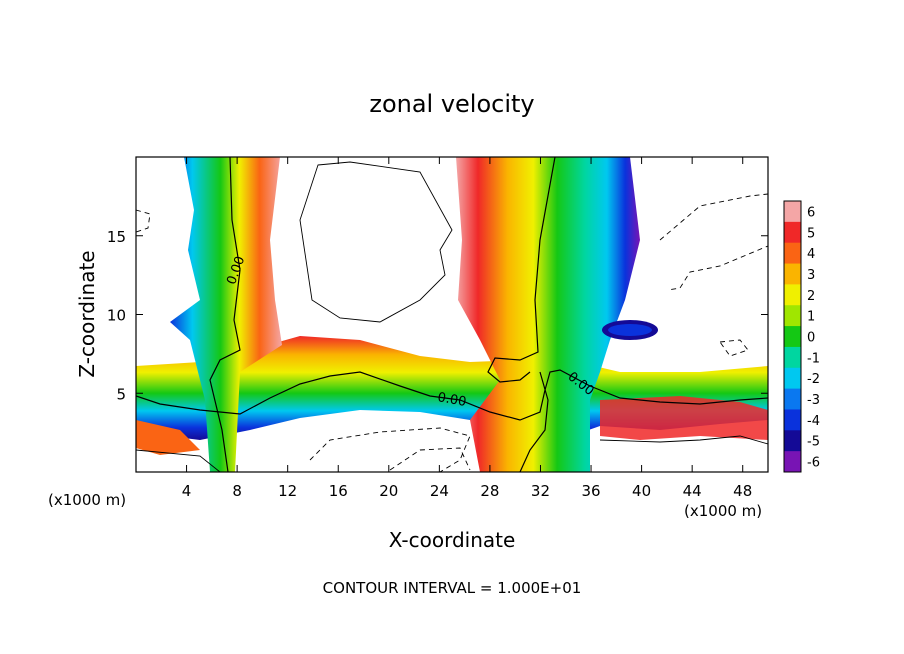 This screenshot has height=654, width=904. What do you see at coordinates (813, 442) in the screenshot?
I see `colorbar-label: -5` at bounding box center [813, 442].